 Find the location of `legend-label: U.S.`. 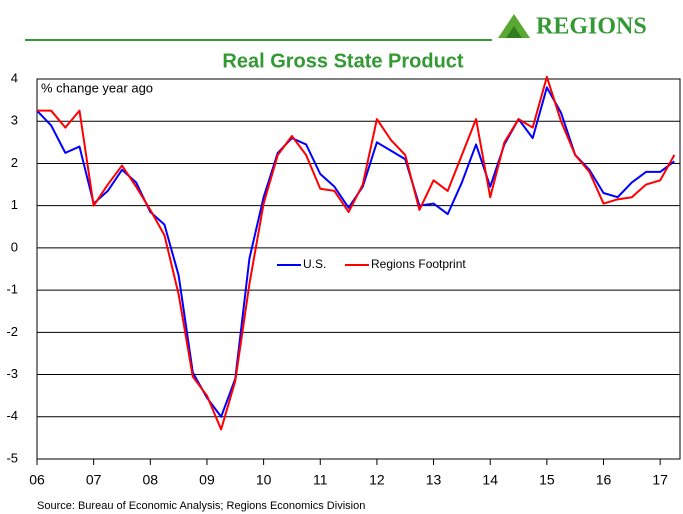

legend-label: U.S. is located at coordinates (314, 264).